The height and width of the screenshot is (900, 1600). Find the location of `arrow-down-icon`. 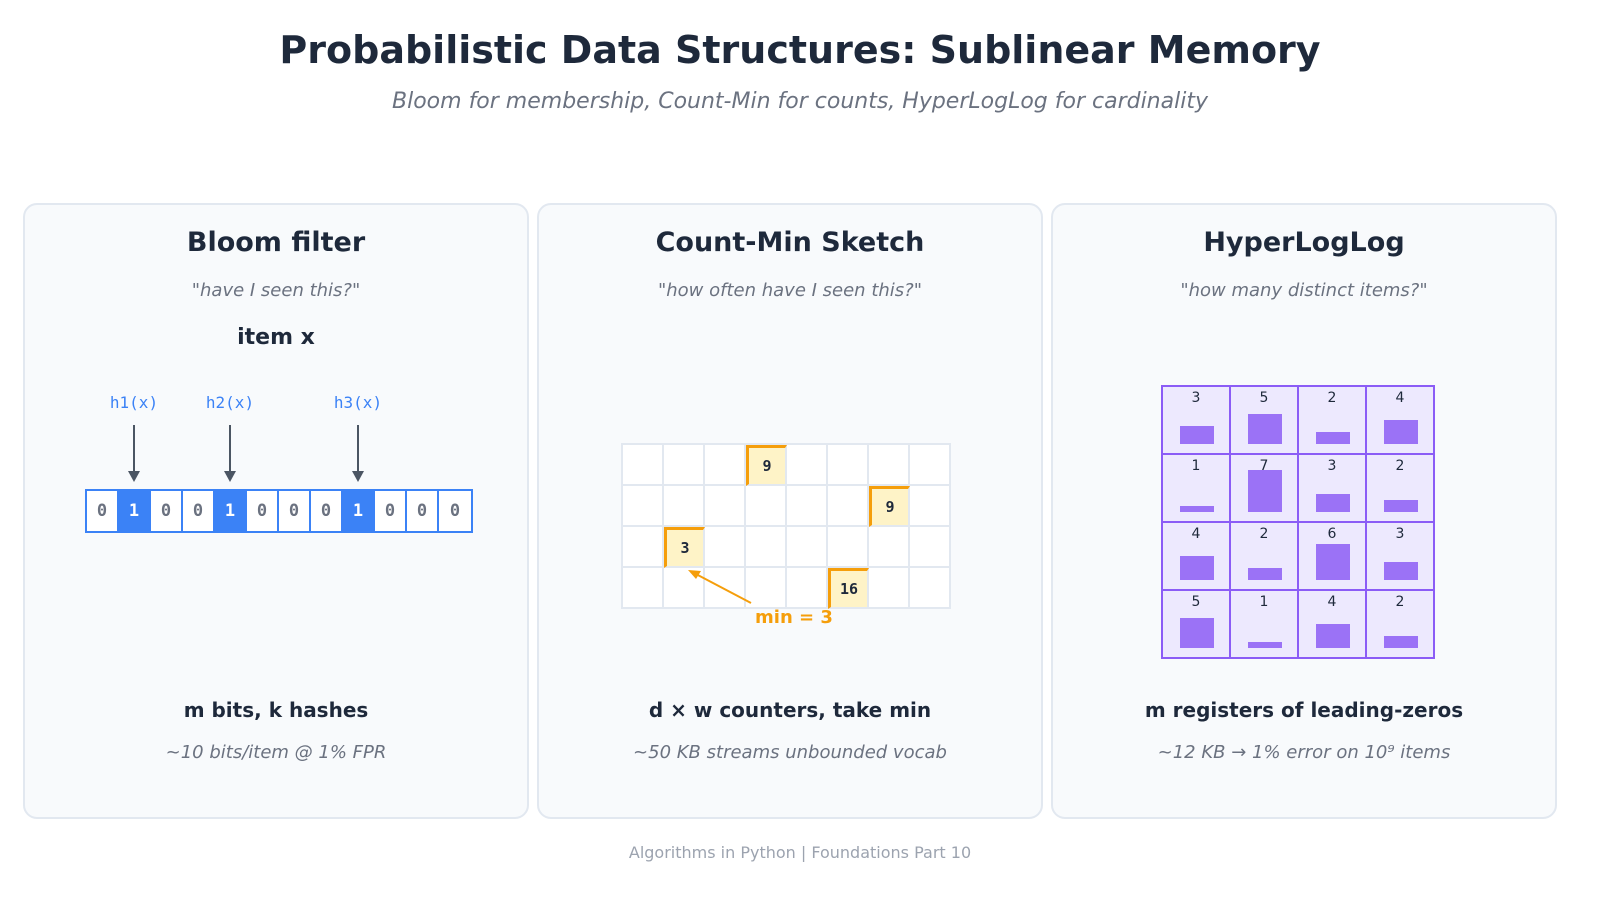

arrow-down-icon is located at coordinates (230, 476).